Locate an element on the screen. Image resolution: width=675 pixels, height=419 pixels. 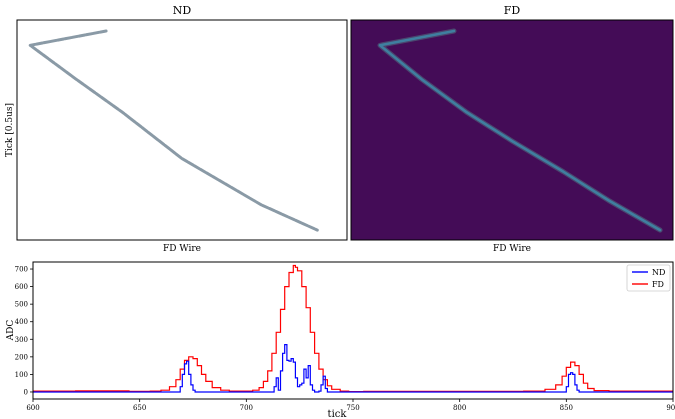
nd-xlabel: FD Wire is located at coordinates (182, 249).